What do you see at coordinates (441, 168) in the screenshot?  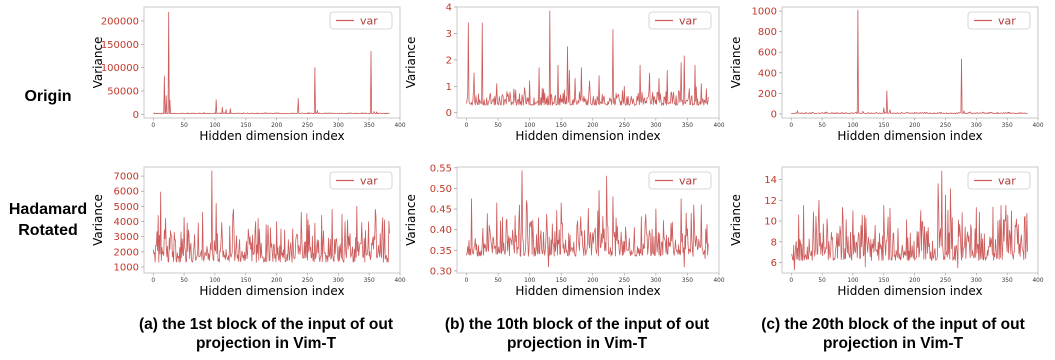 I see `y-tick-label: 0.55` at bounding box center [441, 168].